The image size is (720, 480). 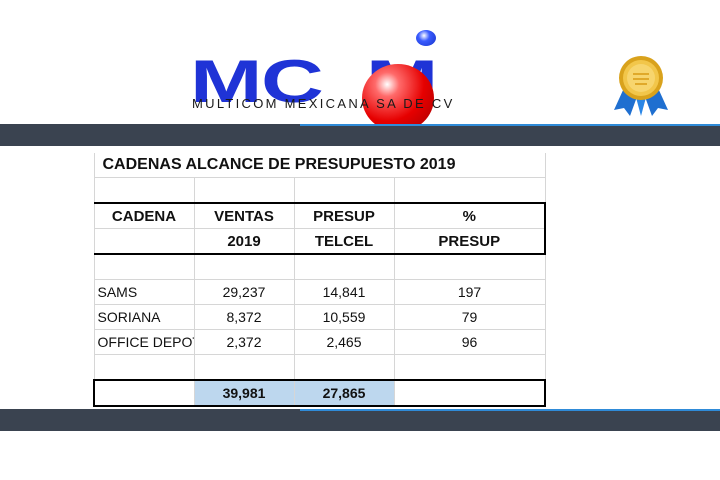 I want to click on award-rosette-icon, so click(x=641, y=86).